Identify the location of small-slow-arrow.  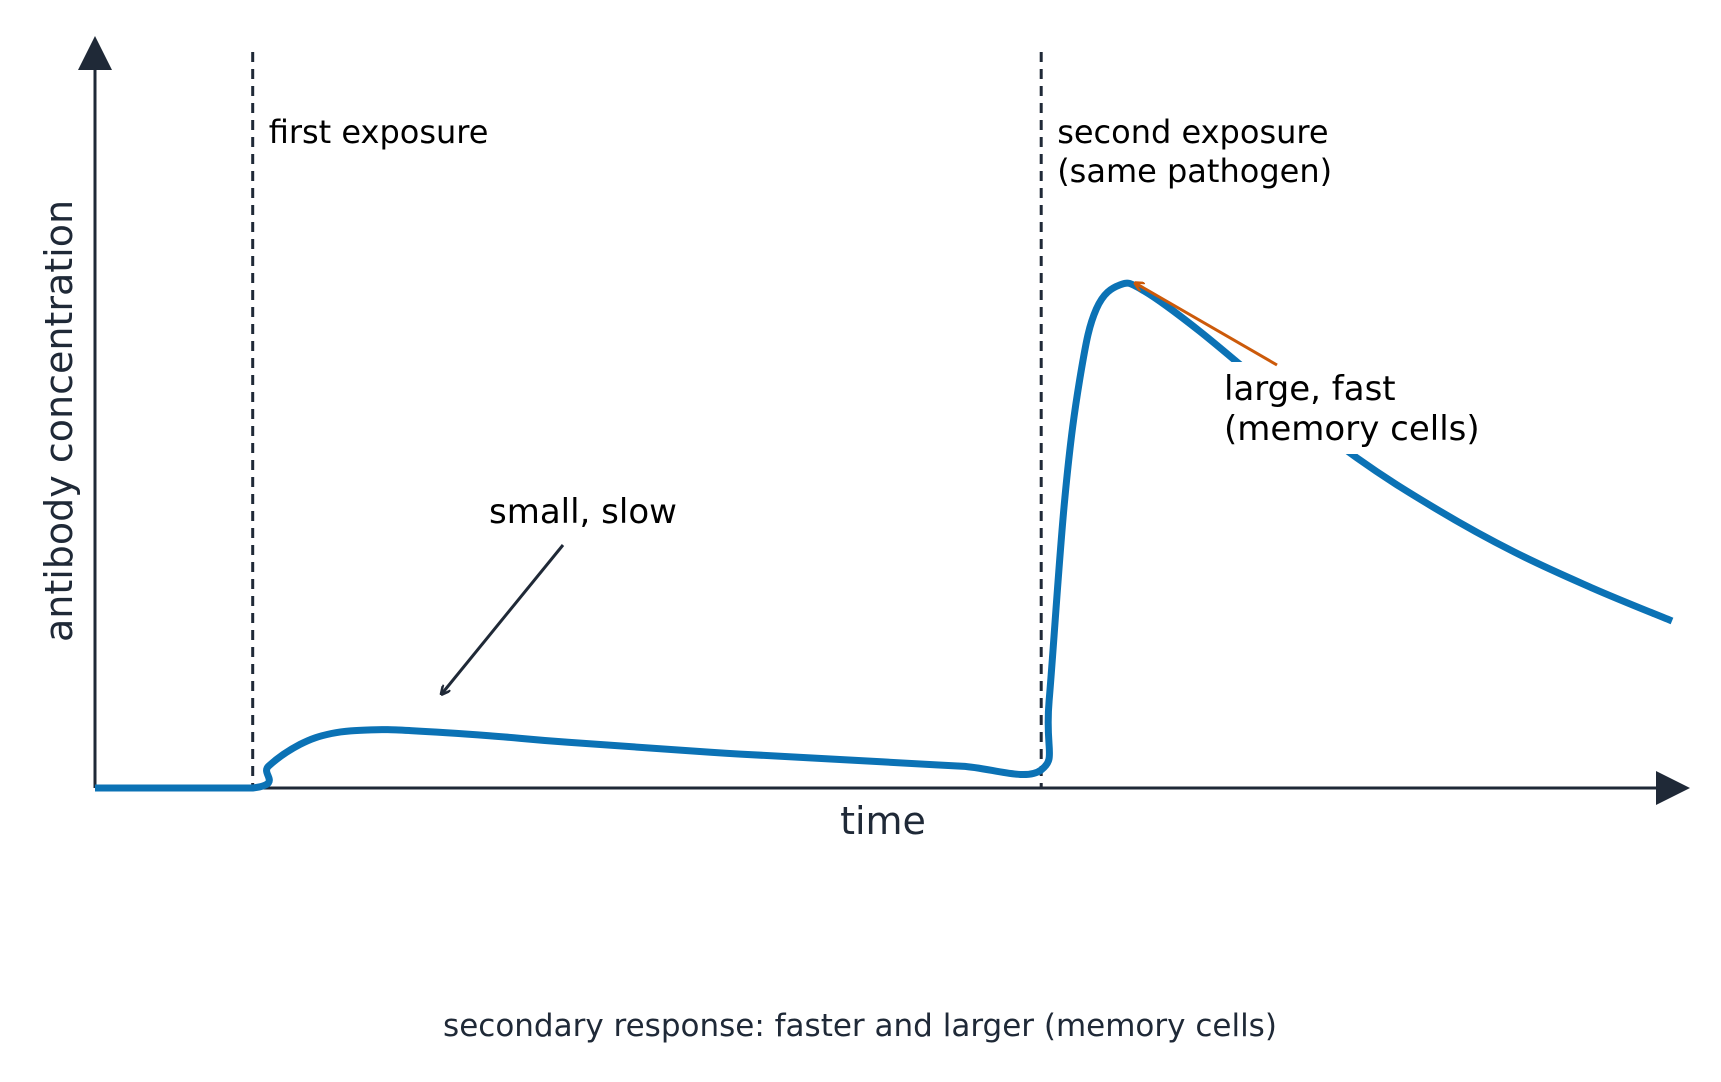
(503, 619).